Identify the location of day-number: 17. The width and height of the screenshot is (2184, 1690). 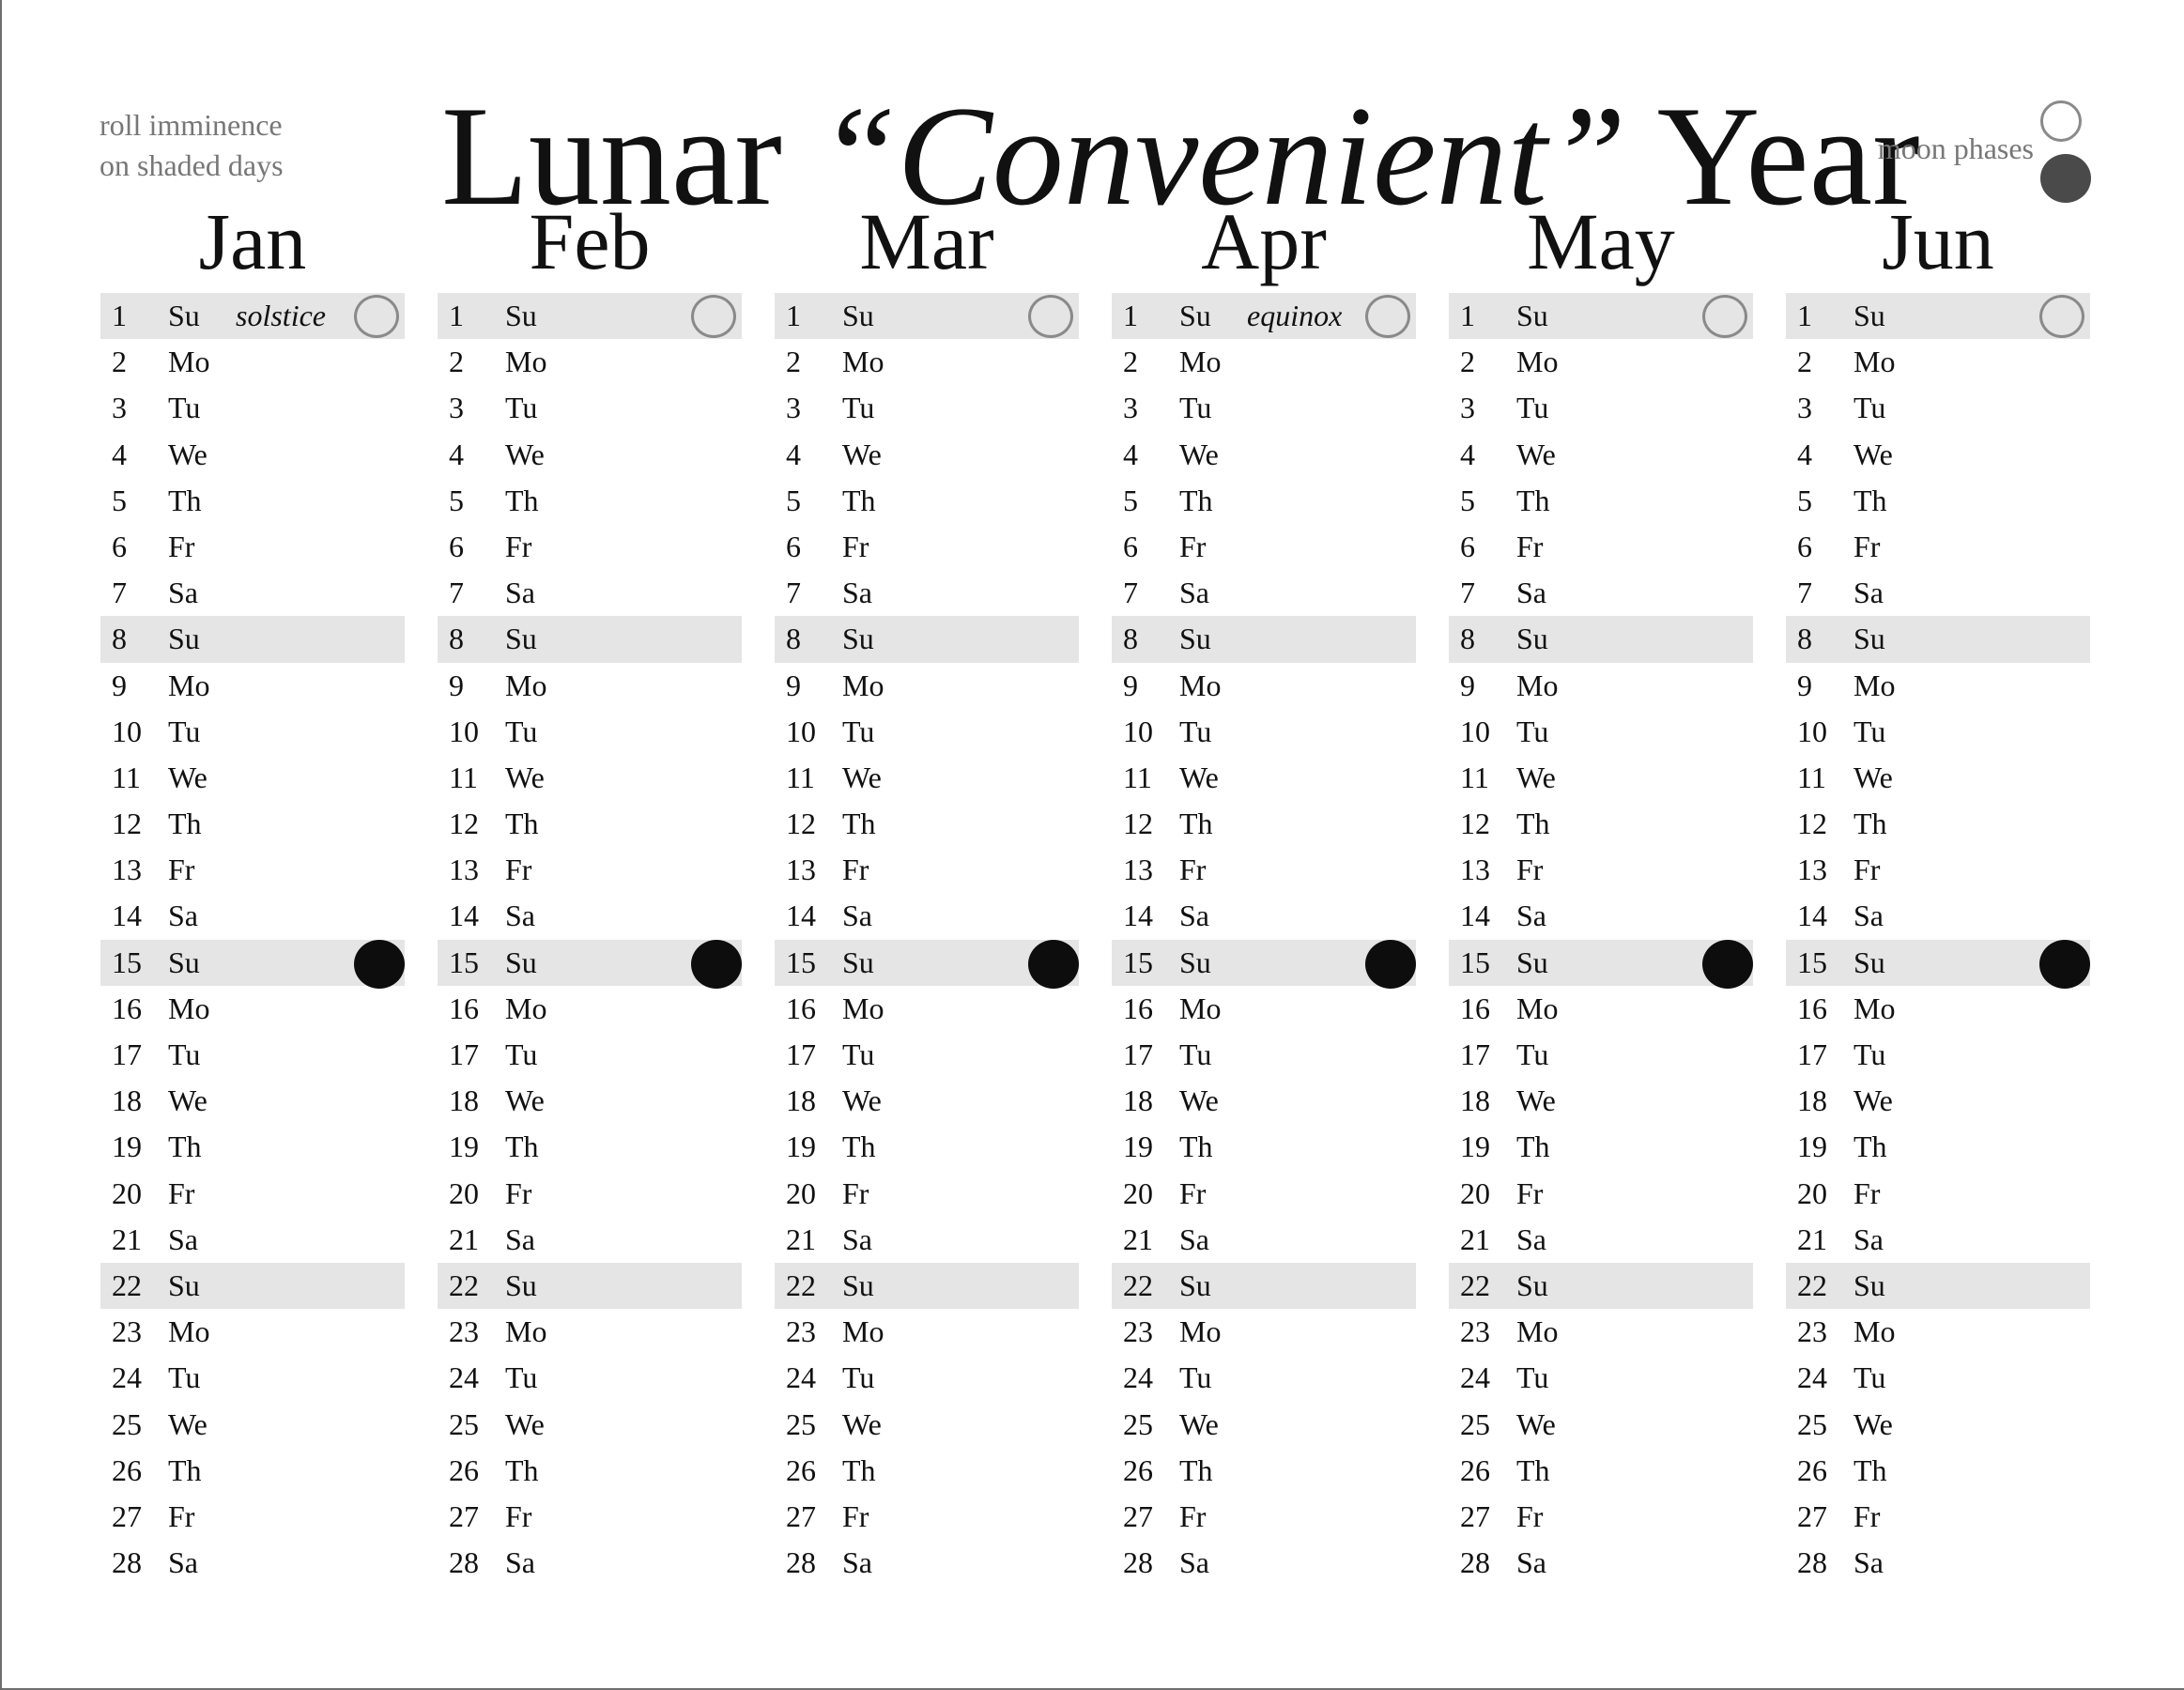
(464, 1054).